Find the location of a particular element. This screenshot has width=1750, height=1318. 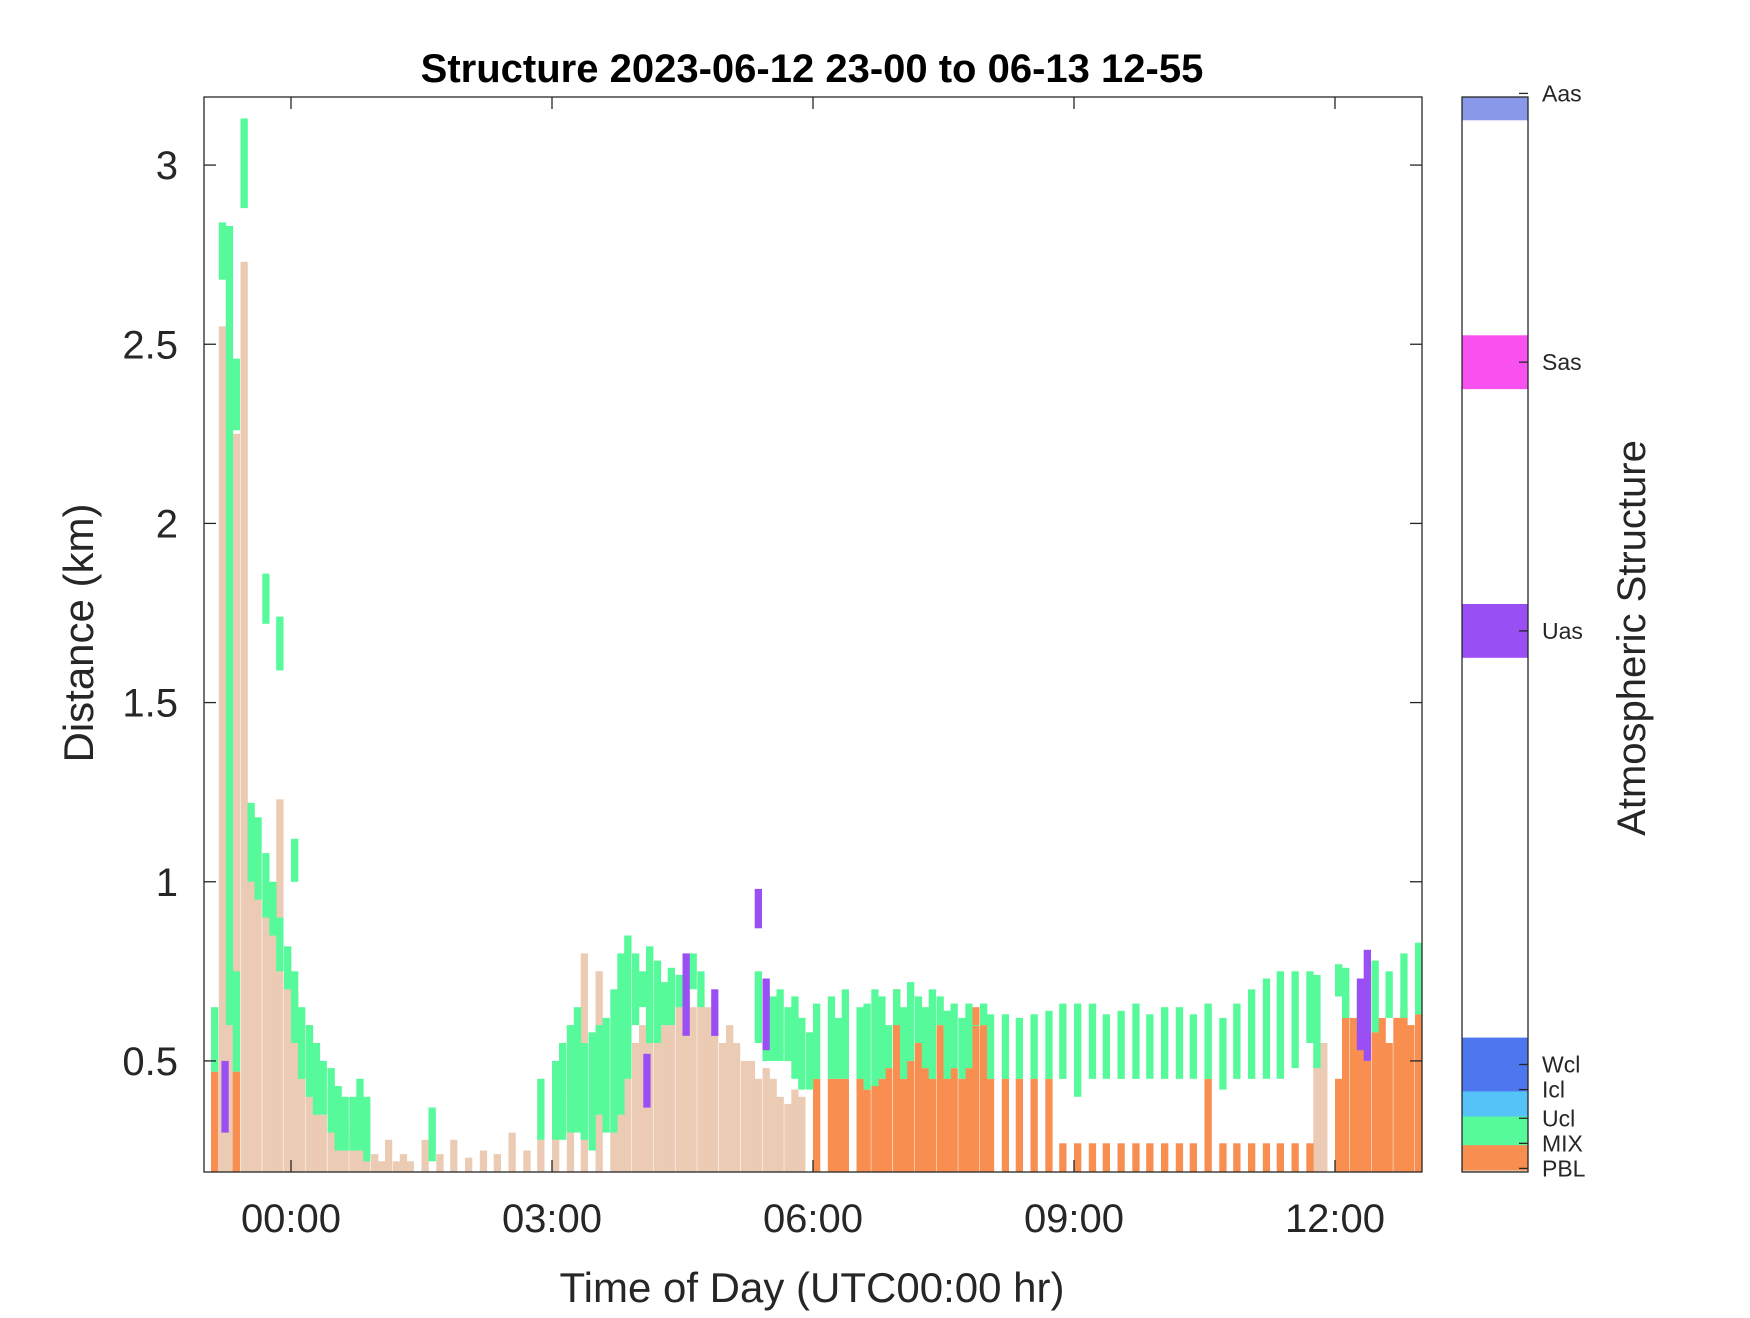

colorbar-swatch-uas is located at coordinates (1495, 631).